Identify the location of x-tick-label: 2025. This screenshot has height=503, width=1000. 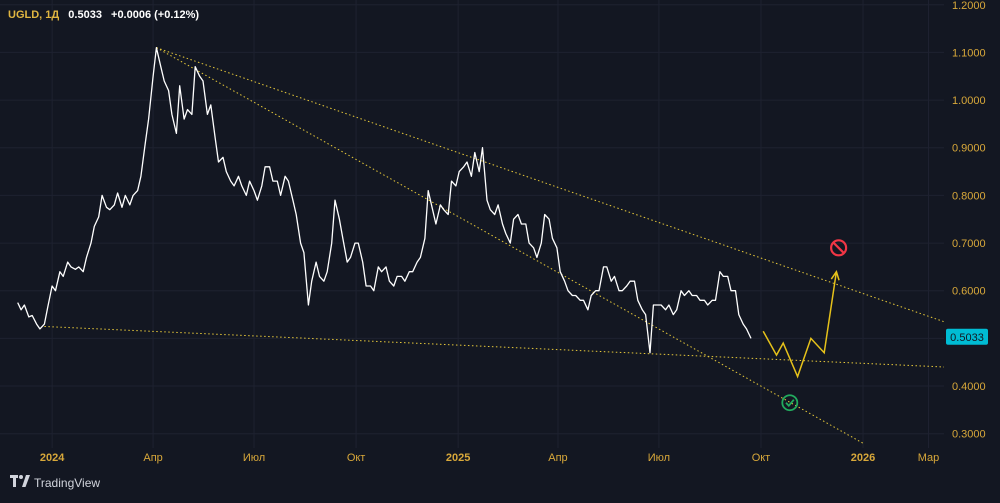
(458, 458).